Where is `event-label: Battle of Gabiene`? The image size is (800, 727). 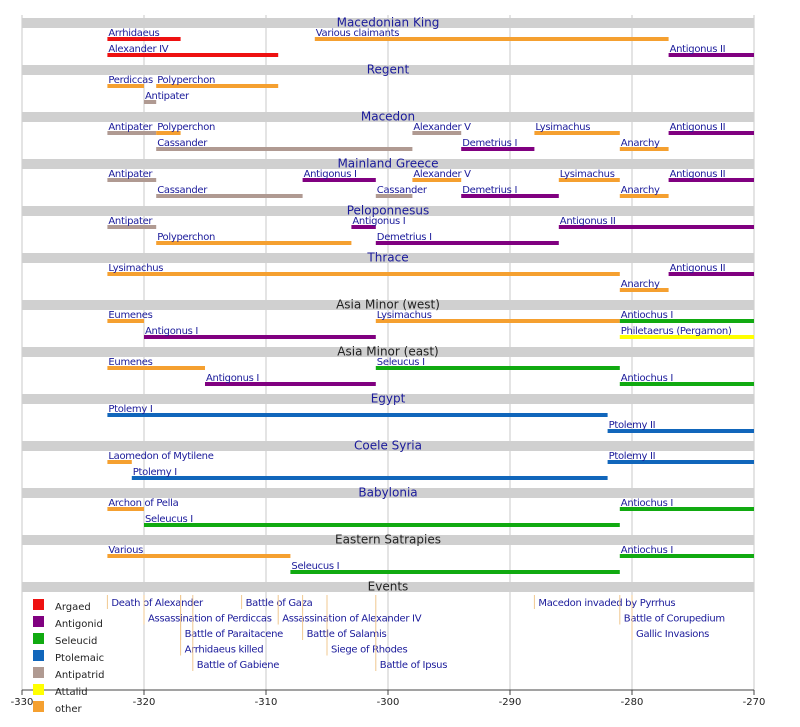
event-label: Battle of Gabiene is located at coordinates (238, 665).